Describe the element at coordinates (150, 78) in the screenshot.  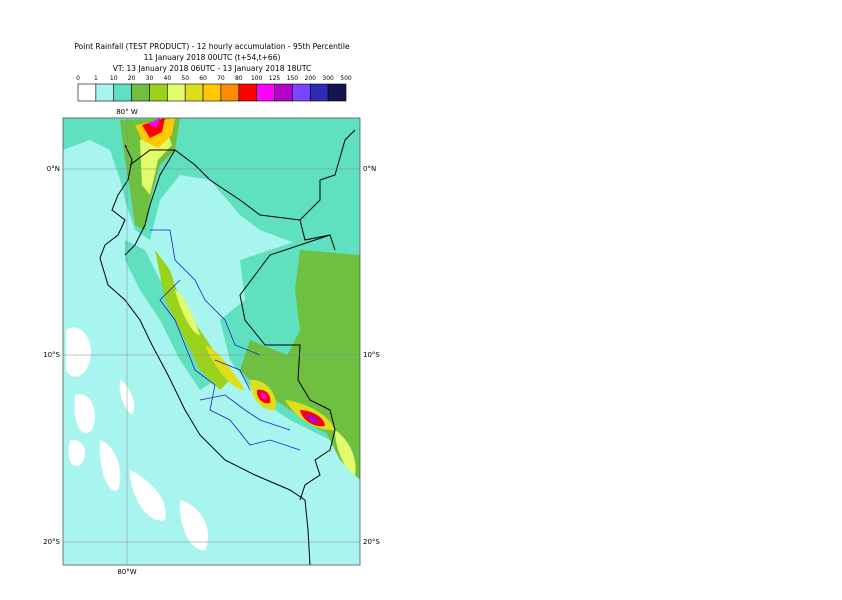
I see `colorbar-label: 30` at that location.